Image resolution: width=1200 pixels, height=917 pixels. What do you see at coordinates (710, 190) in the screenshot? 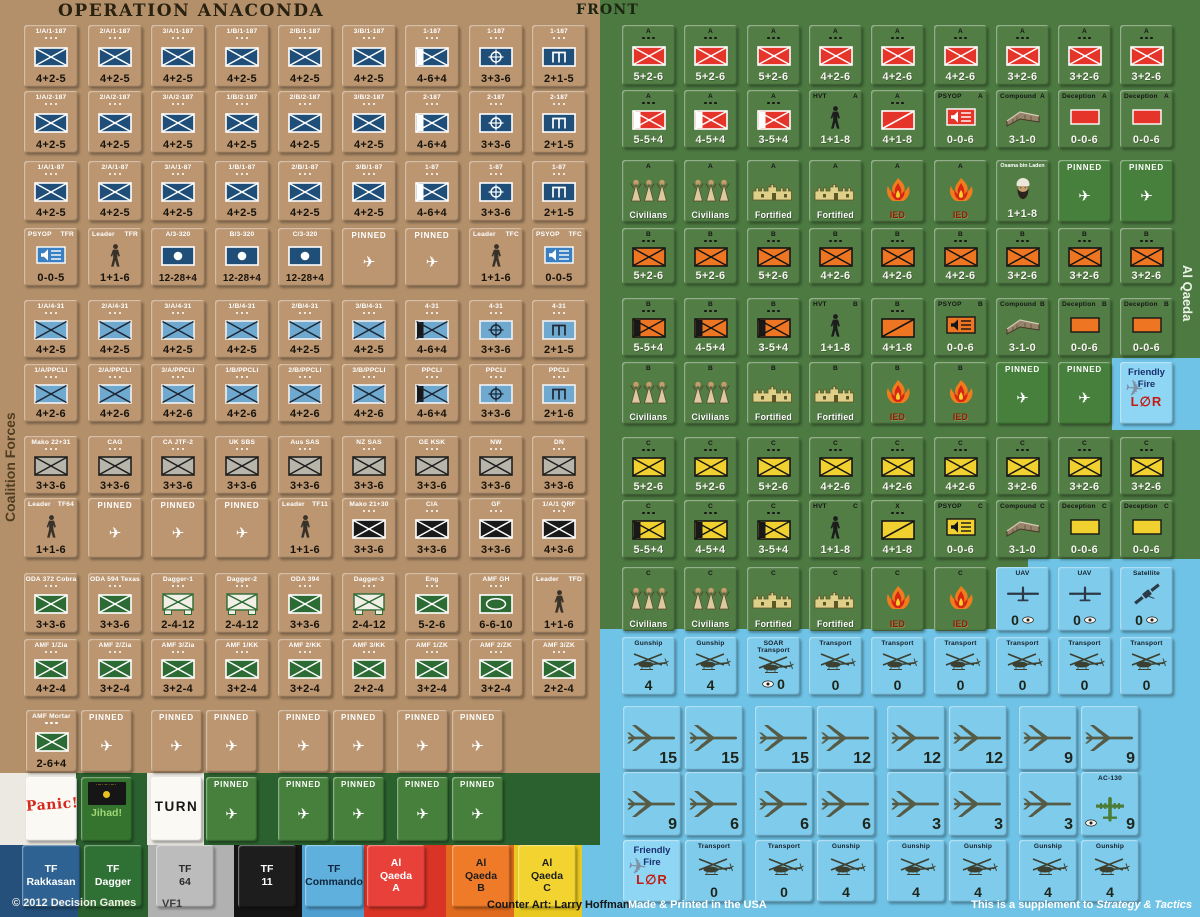
I see `civilians-icon` at bounding box center [710, 190].